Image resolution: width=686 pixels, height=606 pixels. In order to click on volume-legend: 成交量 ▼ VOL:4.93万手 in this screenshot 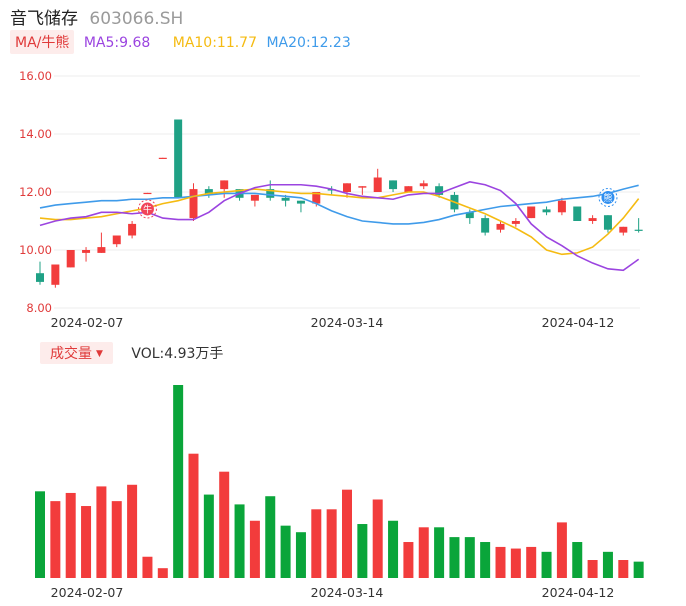, I will do `click(131, 353)`.